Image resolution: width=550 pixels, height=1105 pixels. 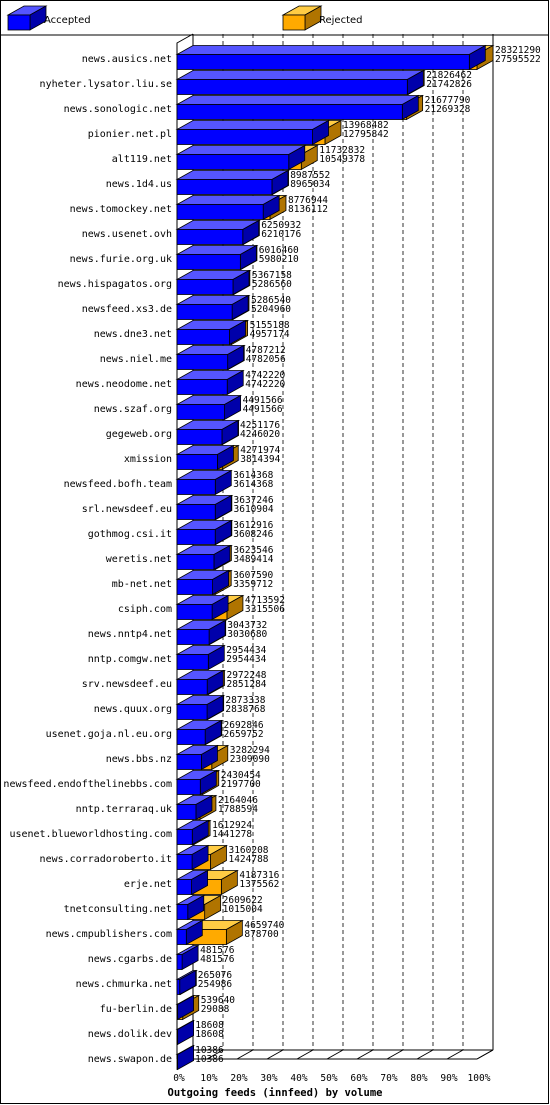 I want to click on value-accepted: 2851284, so click(x=246, y=684).